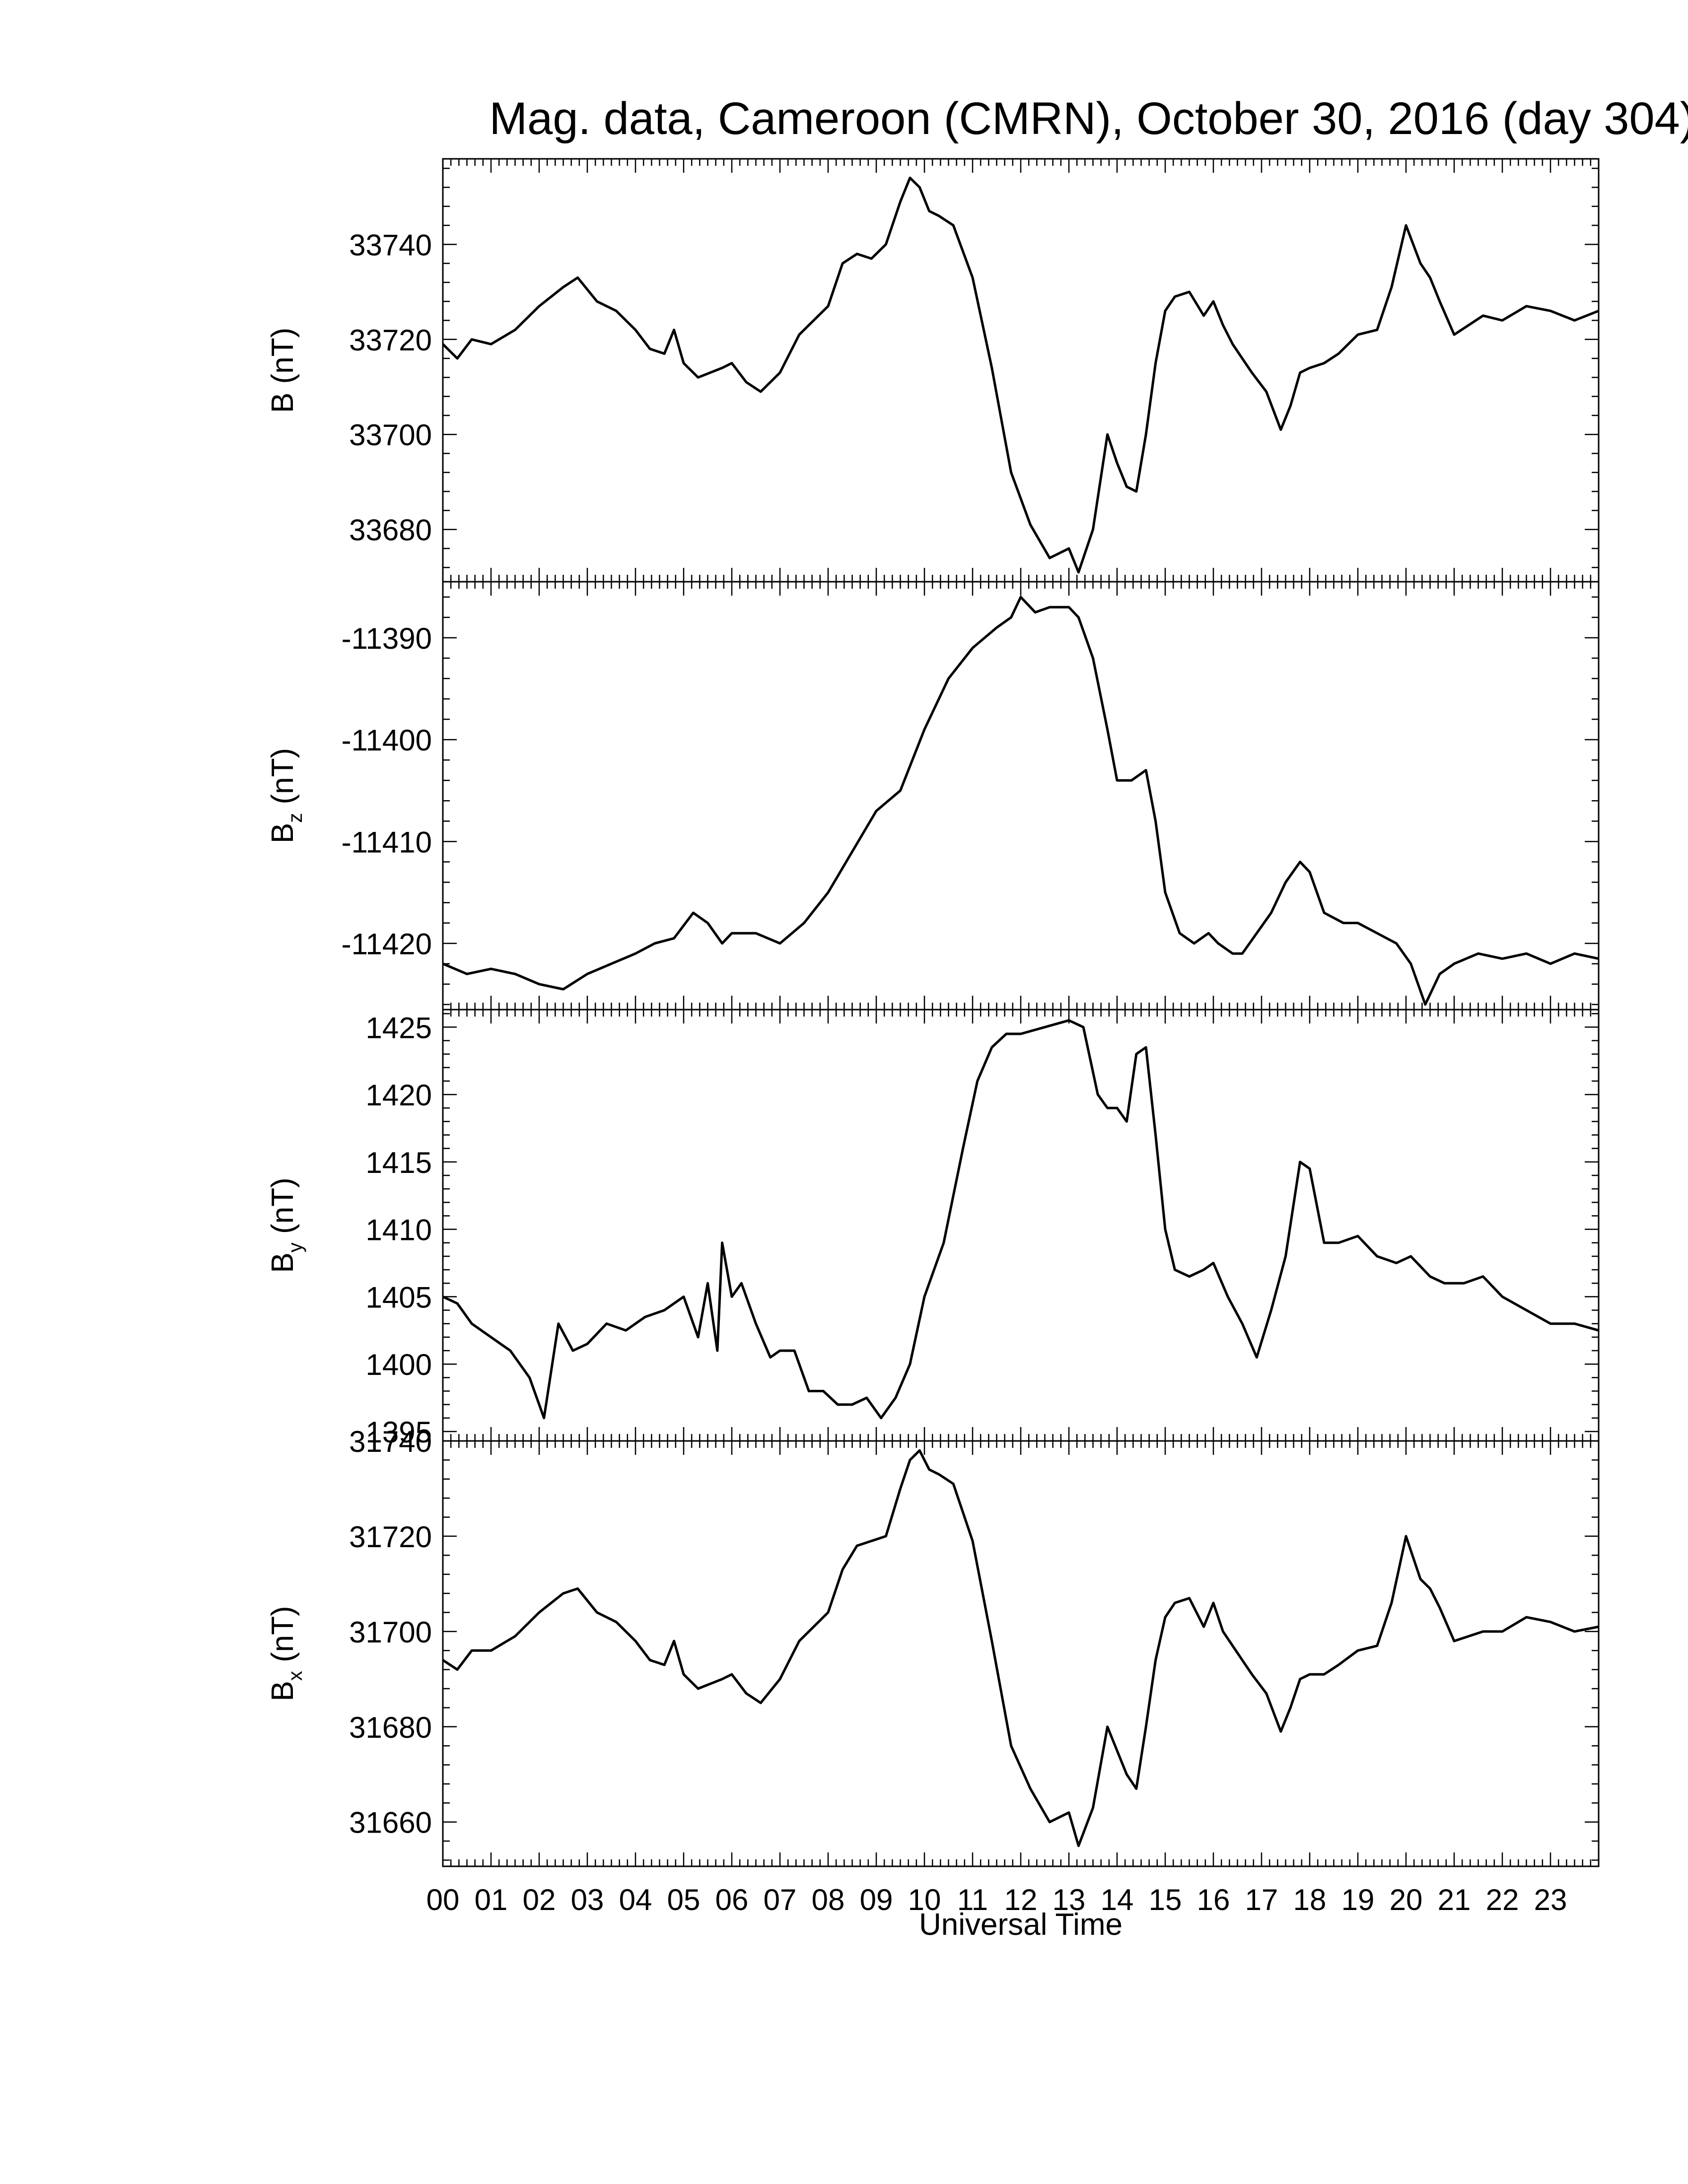 The image size is (1688, 2184). Describe the element at coordinates (390, 1823) in the screenshot. I see `y-tick-label: 31660` at that location.